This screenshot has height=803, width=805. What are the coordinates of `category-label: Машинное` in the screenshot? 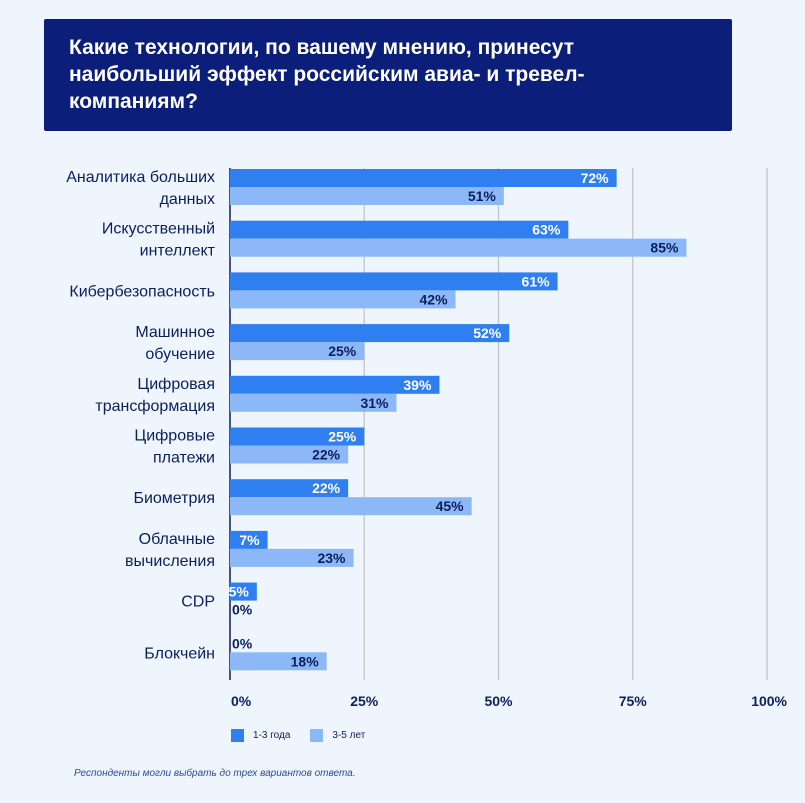 It's located at (175, 332).